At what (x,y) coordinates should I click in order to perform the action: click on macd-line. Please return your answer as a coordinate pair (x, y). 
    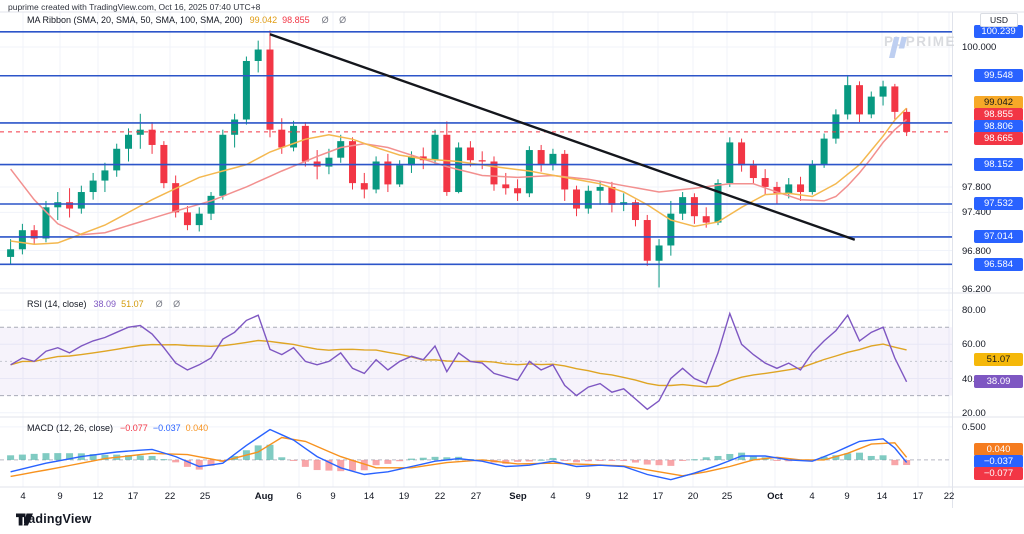
    Looking at the image, I should click on (459, 454).